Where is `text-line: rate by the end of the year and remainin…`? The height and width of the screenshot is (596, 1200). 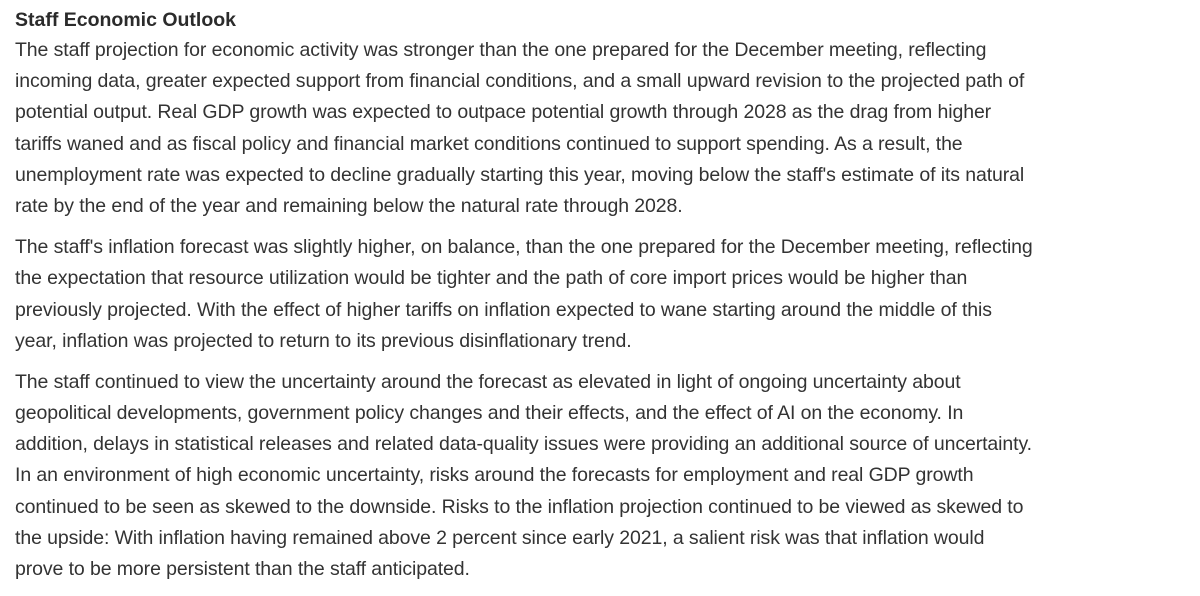 text-line: rate by the end of the year and remainin… is located at coordinates (349, 205).